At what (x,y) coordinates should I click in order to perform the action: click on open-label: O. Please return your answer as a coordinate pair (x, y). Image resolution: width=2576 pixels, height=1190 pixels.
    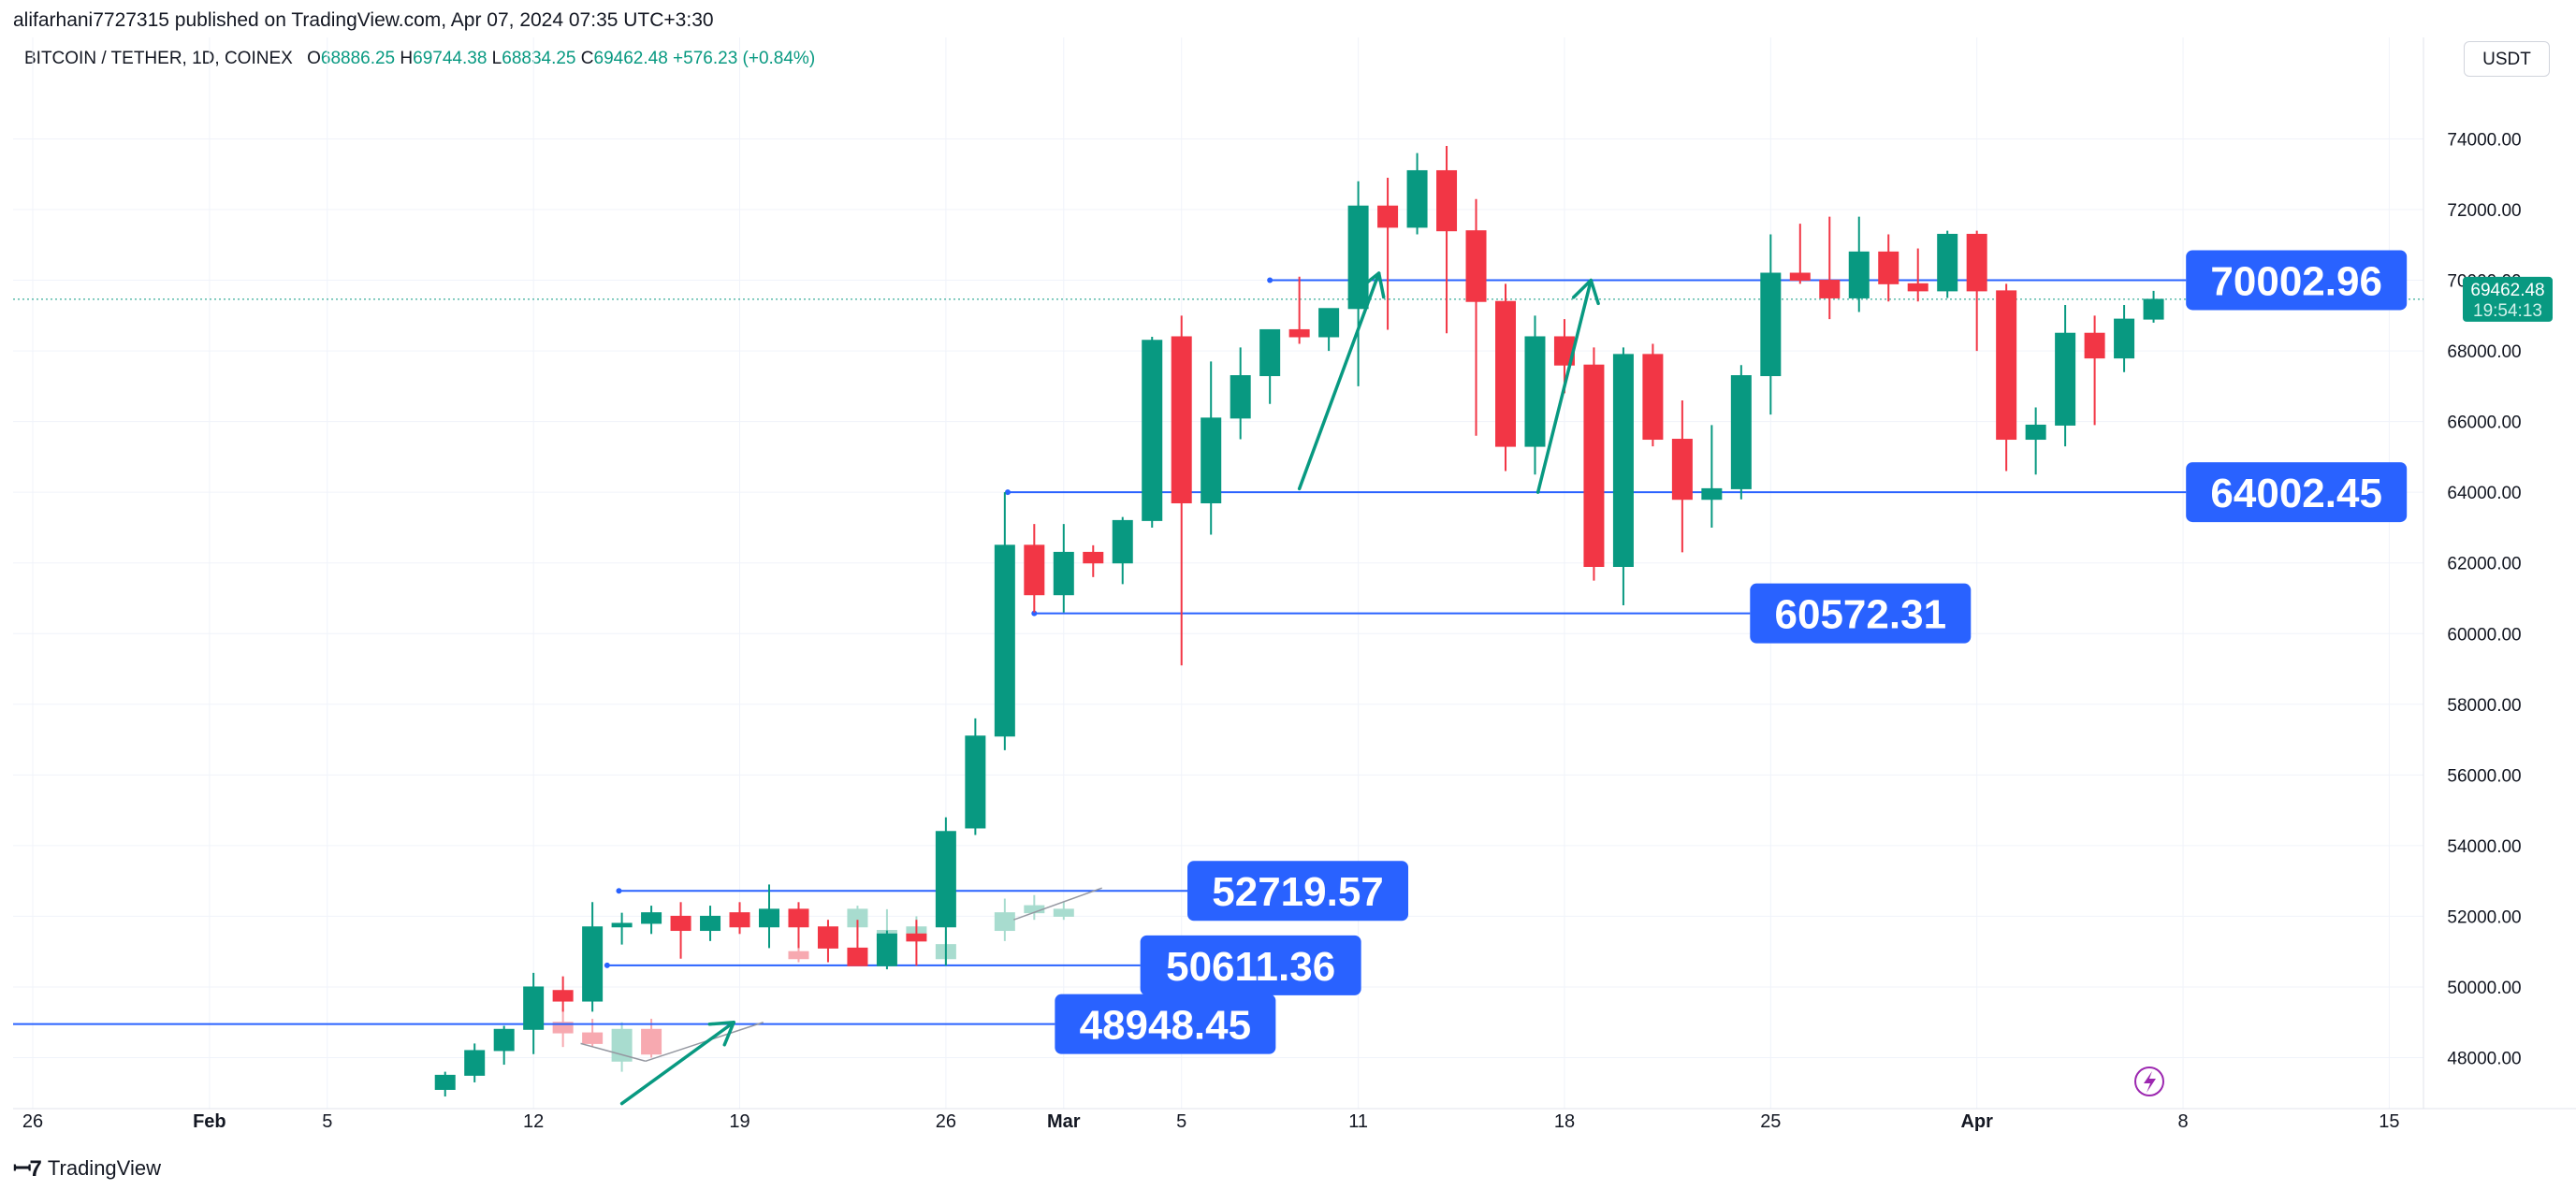
    Looking at the image, I should click on (314, 58).